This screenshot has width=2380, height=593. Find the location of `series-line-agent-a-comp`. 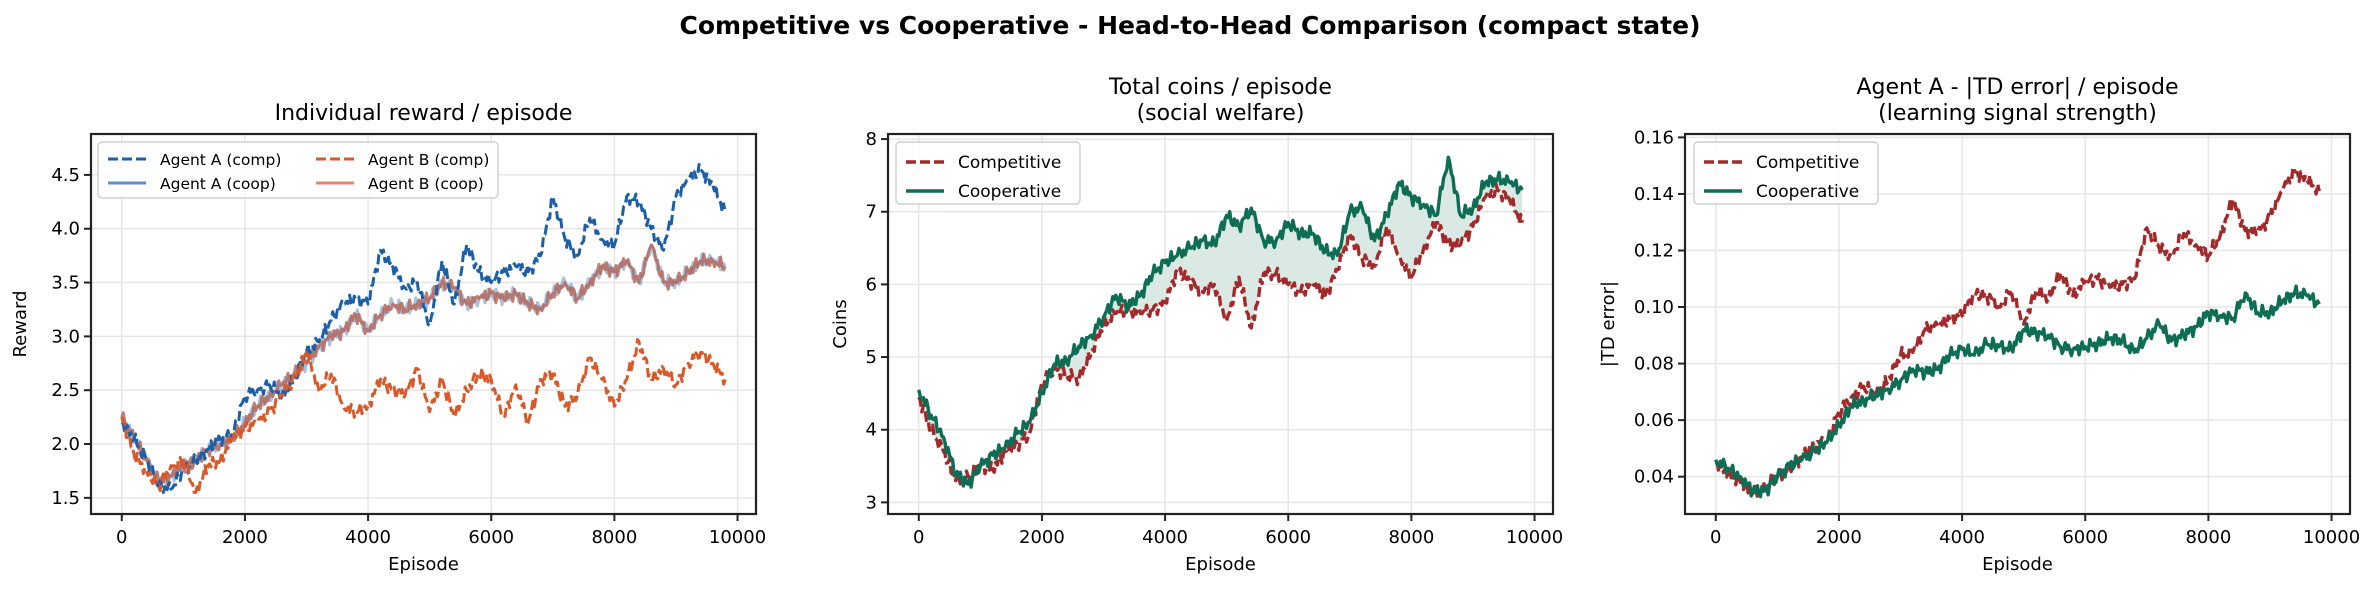

series-line-agent-a-comp is located at coordinates (423, 328).